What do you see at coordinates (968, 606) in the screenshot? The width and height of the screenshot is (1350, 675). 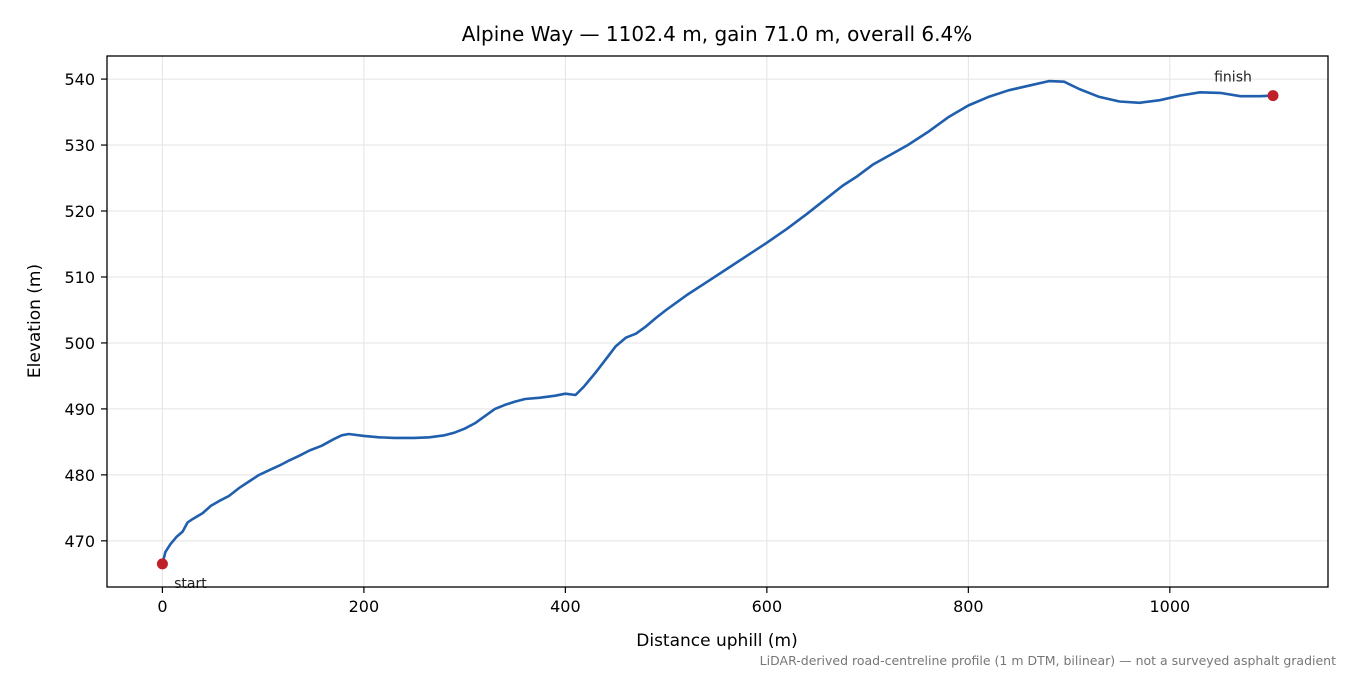 I see `x-tick-label: 800` at bounding box center [968, 606].